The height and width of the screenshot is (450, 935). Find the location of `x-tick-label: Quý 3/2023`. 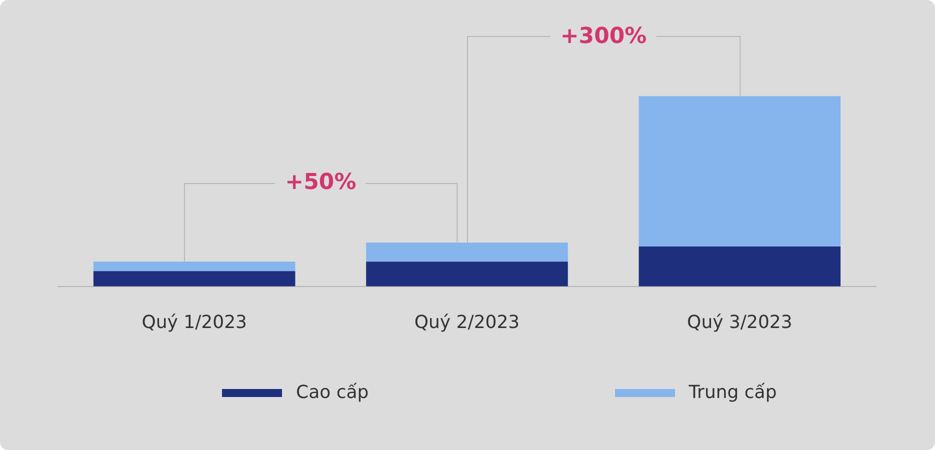

x-tick-label: Quý 3/2023 is located at coordinates (739, 322).